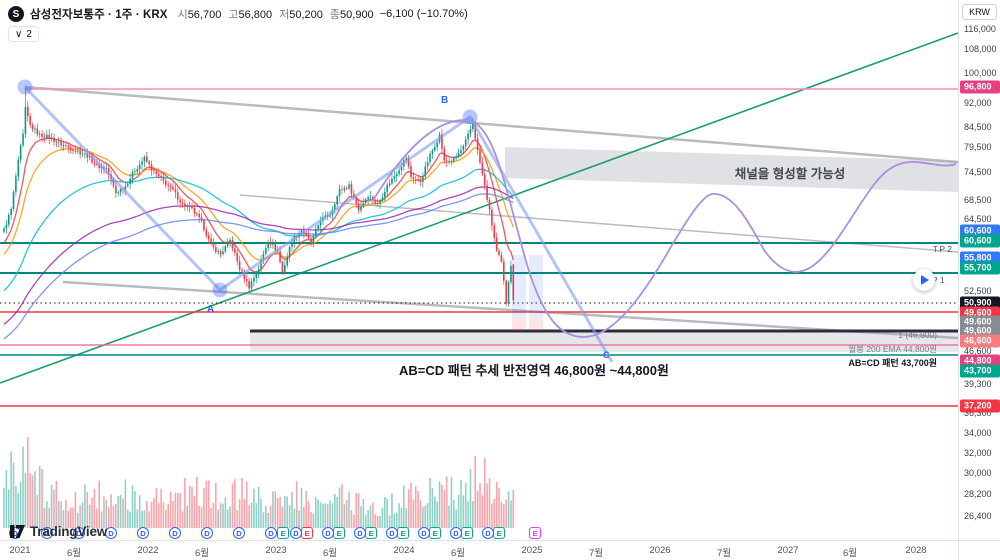 The image size is (1000, 560). What do you see at coordinates (23, 34) in the screenshot?
I see `indicators-collapse-button: ∨ 2` at bounding box center [23, 34].